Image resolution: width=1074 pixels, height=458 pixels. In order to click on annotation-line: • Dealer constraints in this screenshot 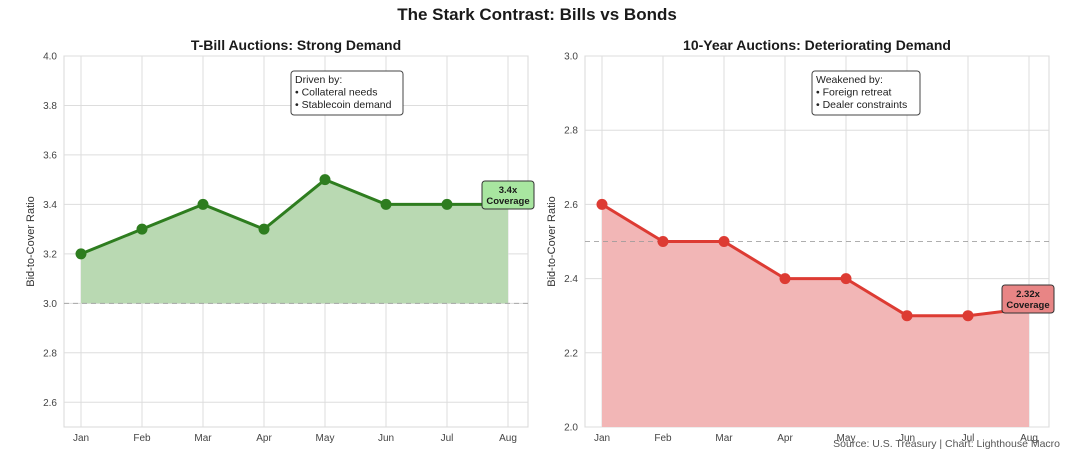, I will do `click(861, 105)`.